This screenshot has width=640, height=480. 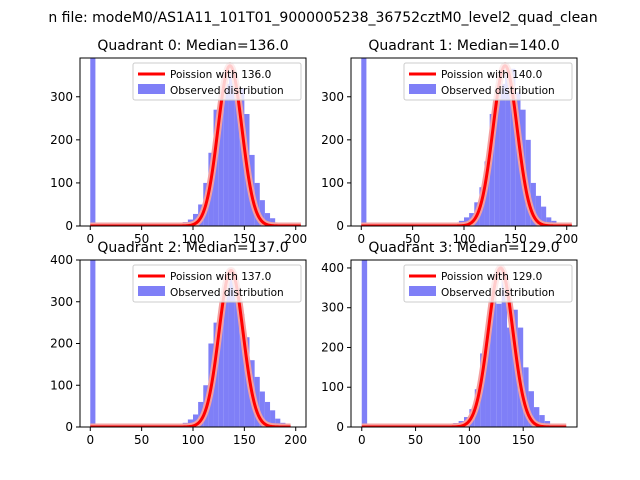 I want to click on axes-frame, so click(x=464, y=343).